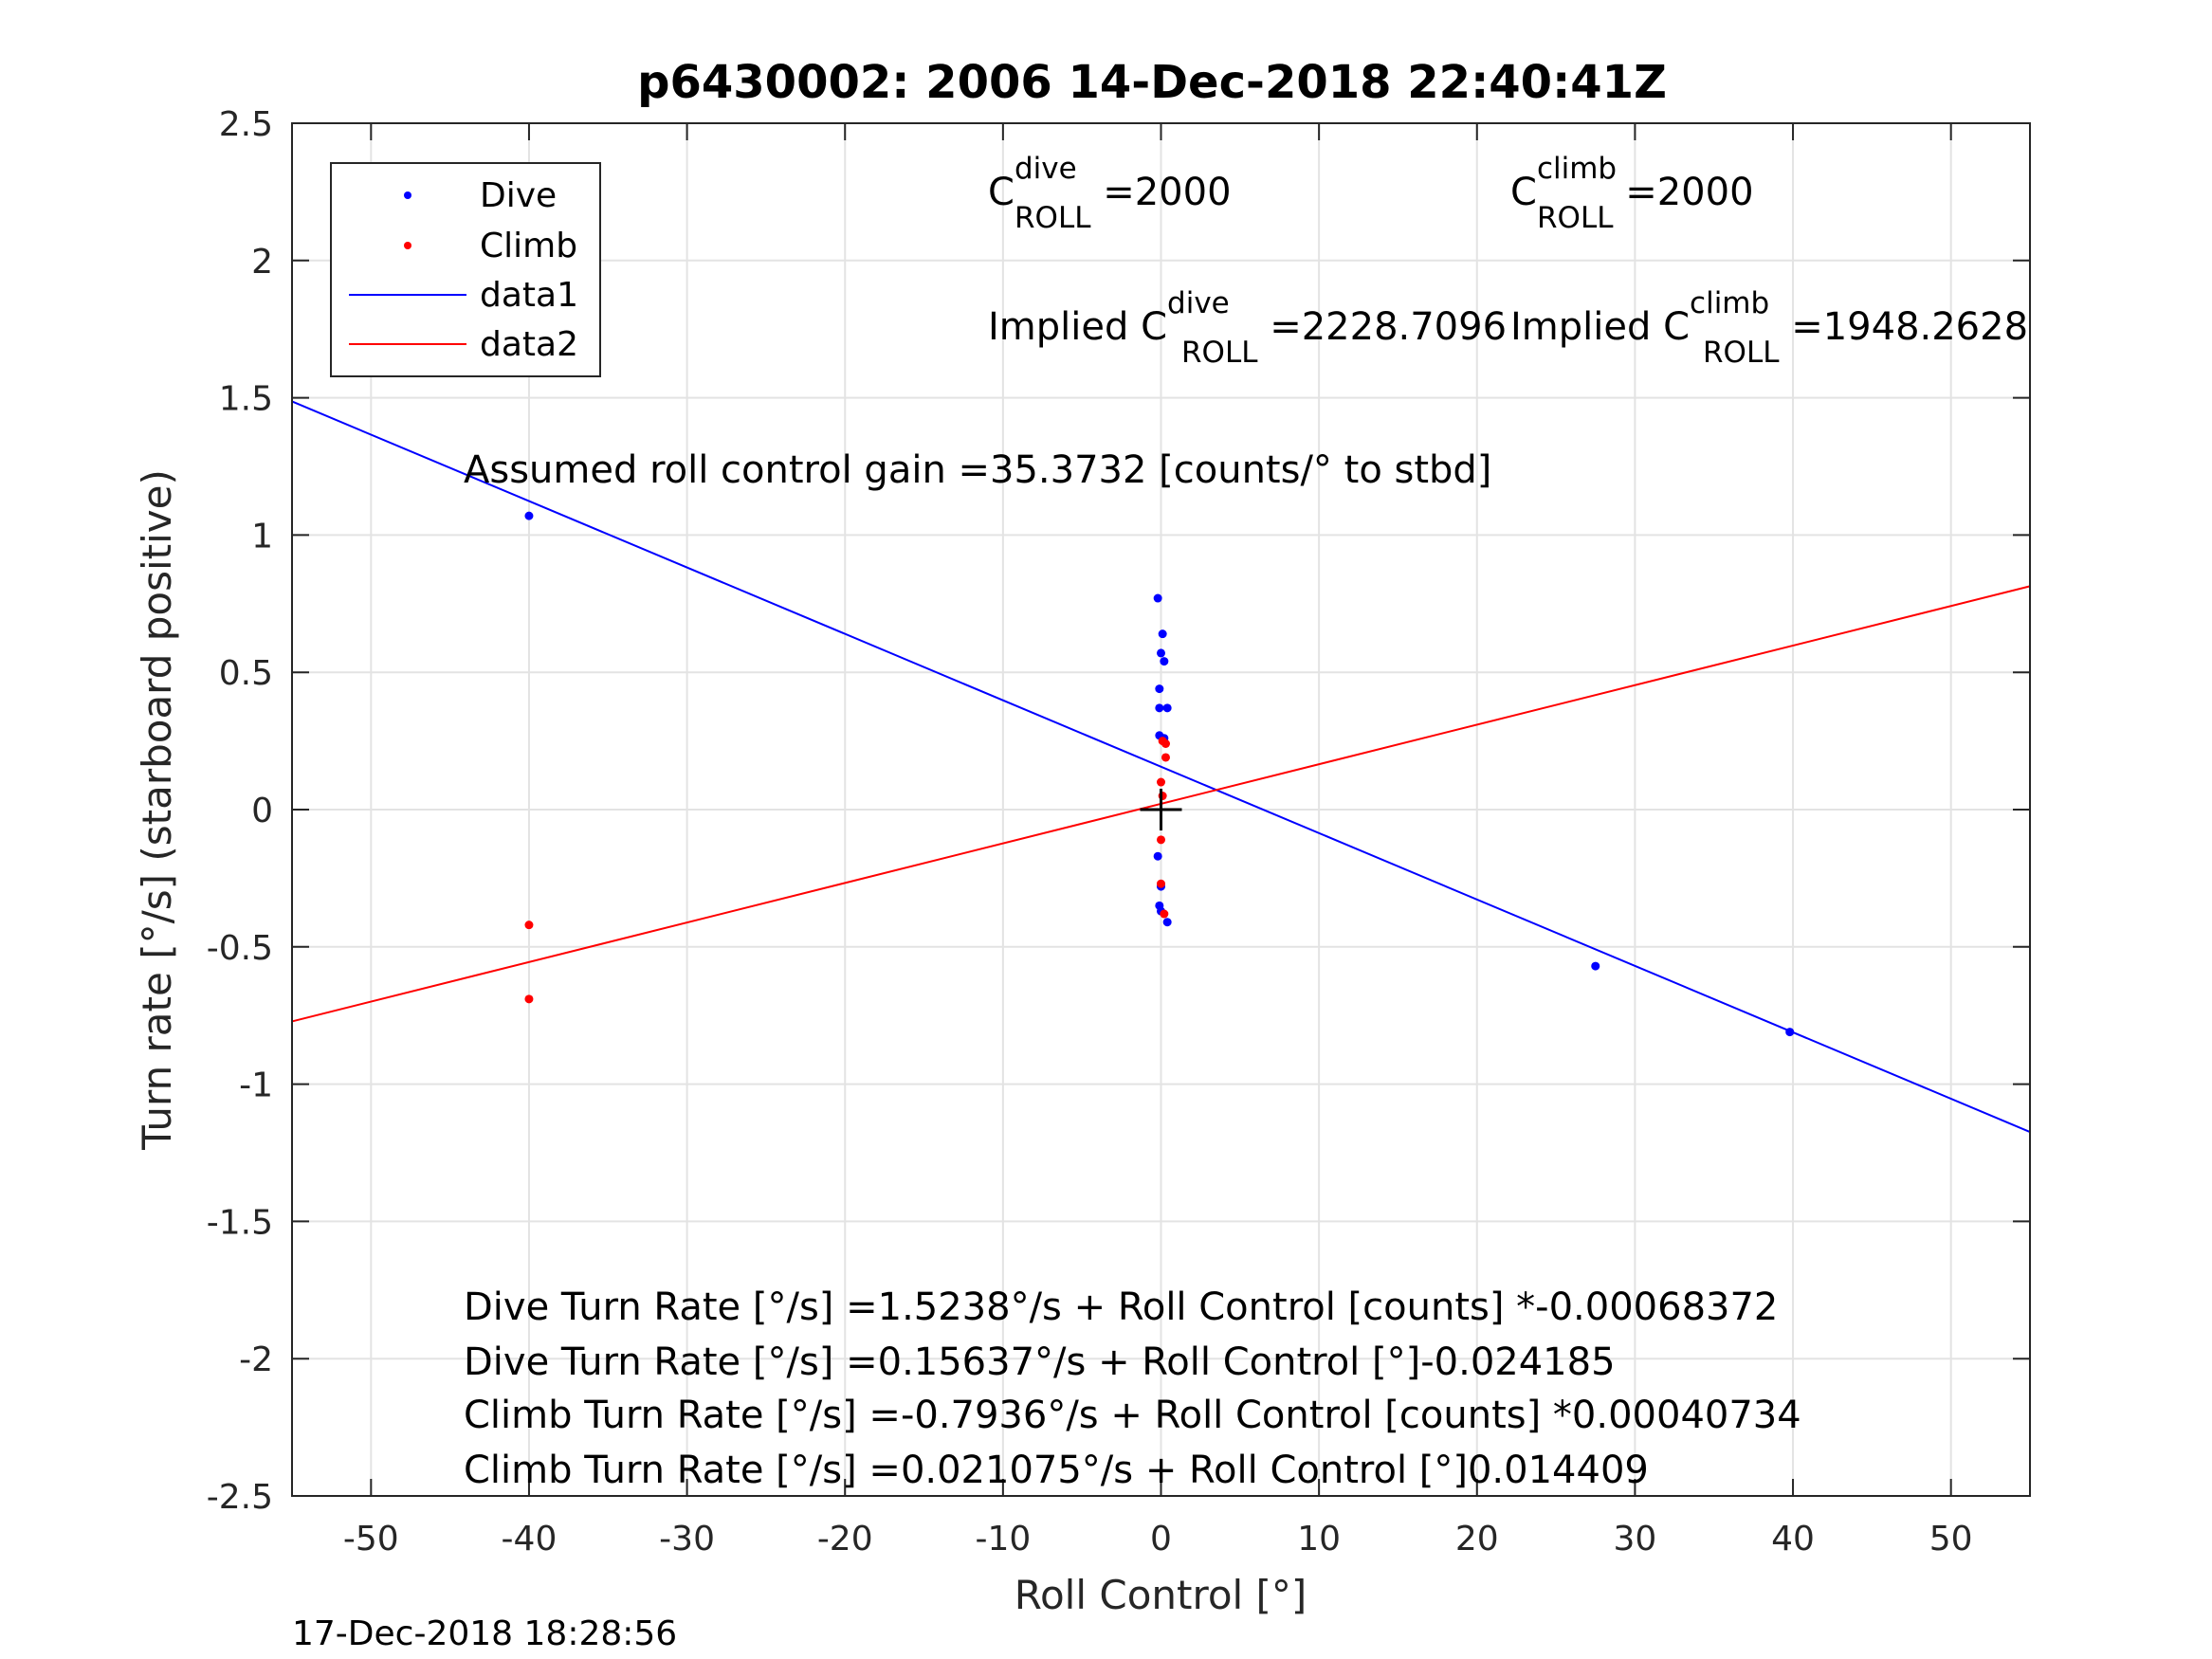 This screenshot has height=1659, width=2212. I want to click on legend-box, so click(465, 269).